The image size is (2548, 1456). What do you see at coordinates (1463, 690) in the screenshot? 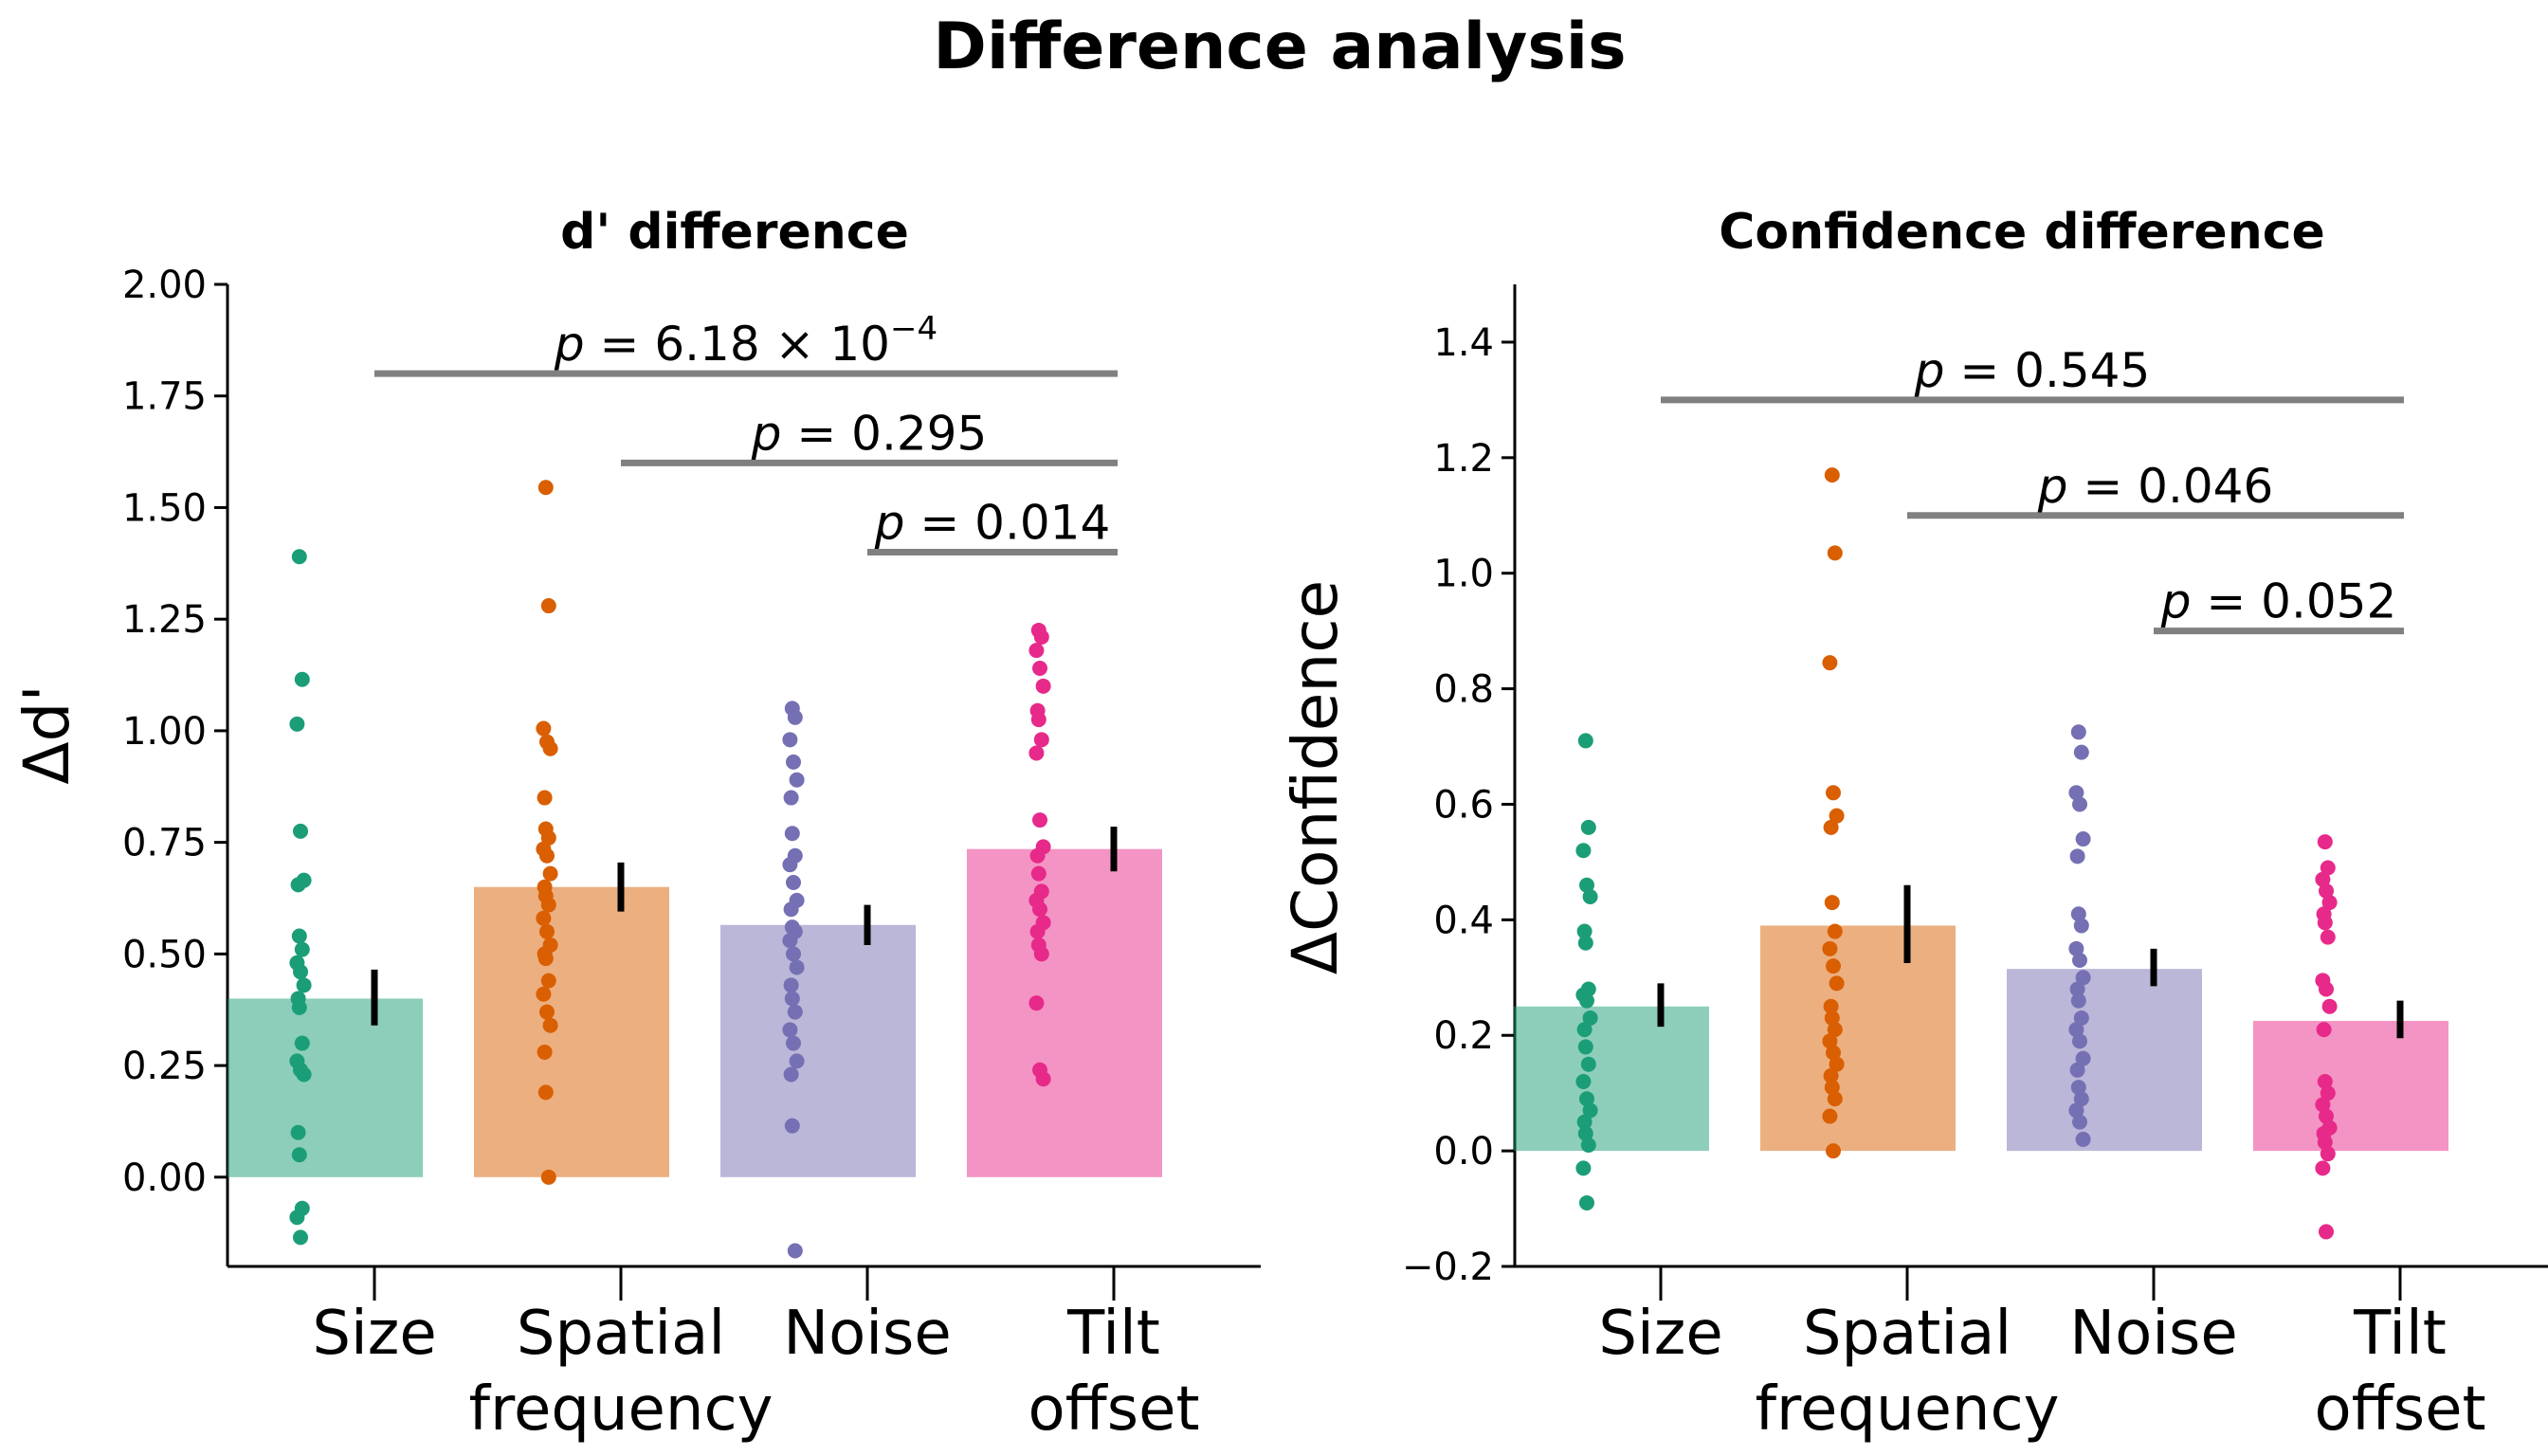
I see `y-tick-label: 0.8` at bounding box center [1463, 690].